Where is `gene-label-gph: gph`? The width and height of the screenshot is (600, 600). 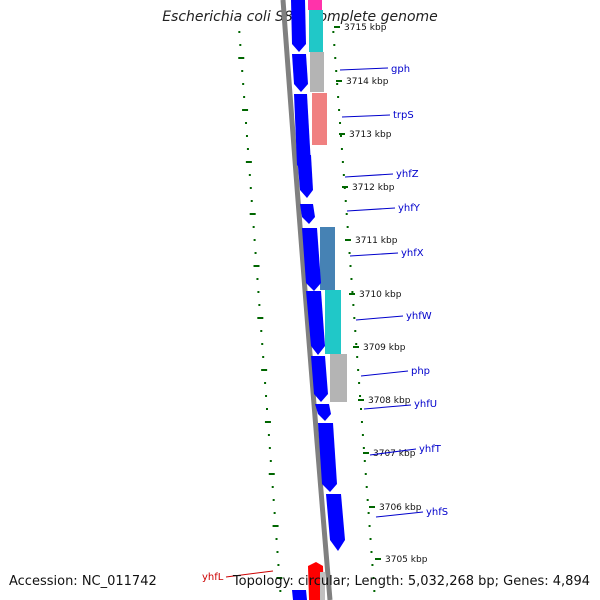
gene-label-gph: gph is located at coordinates (400, 69).